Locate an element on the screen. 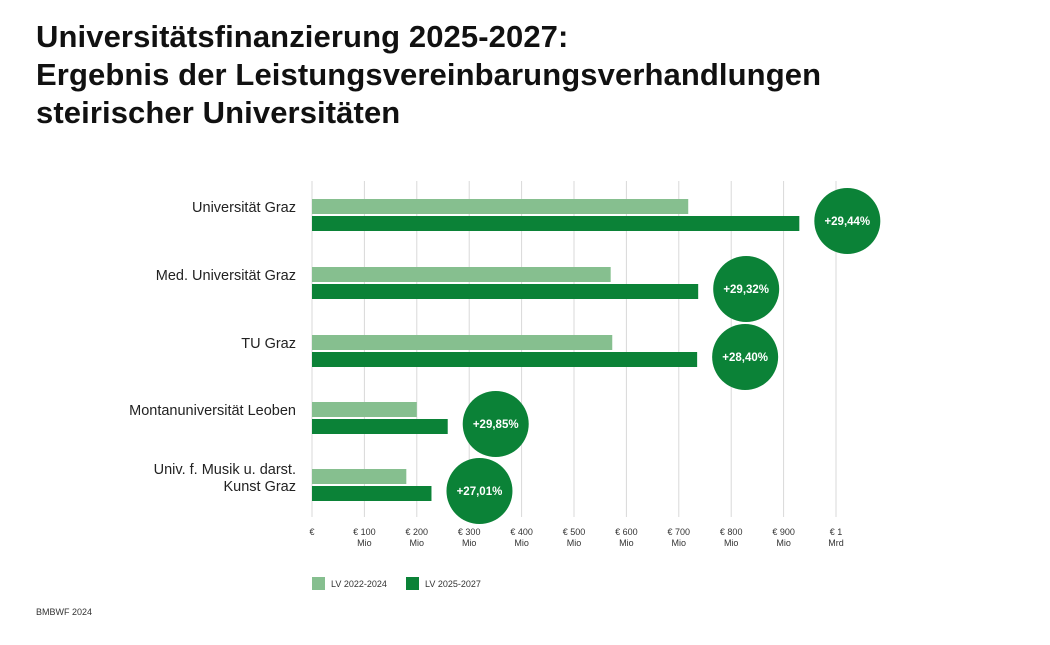 The image size is (1050, 645). badge-label-4: +27,01% is located at coordinates (480, 492).